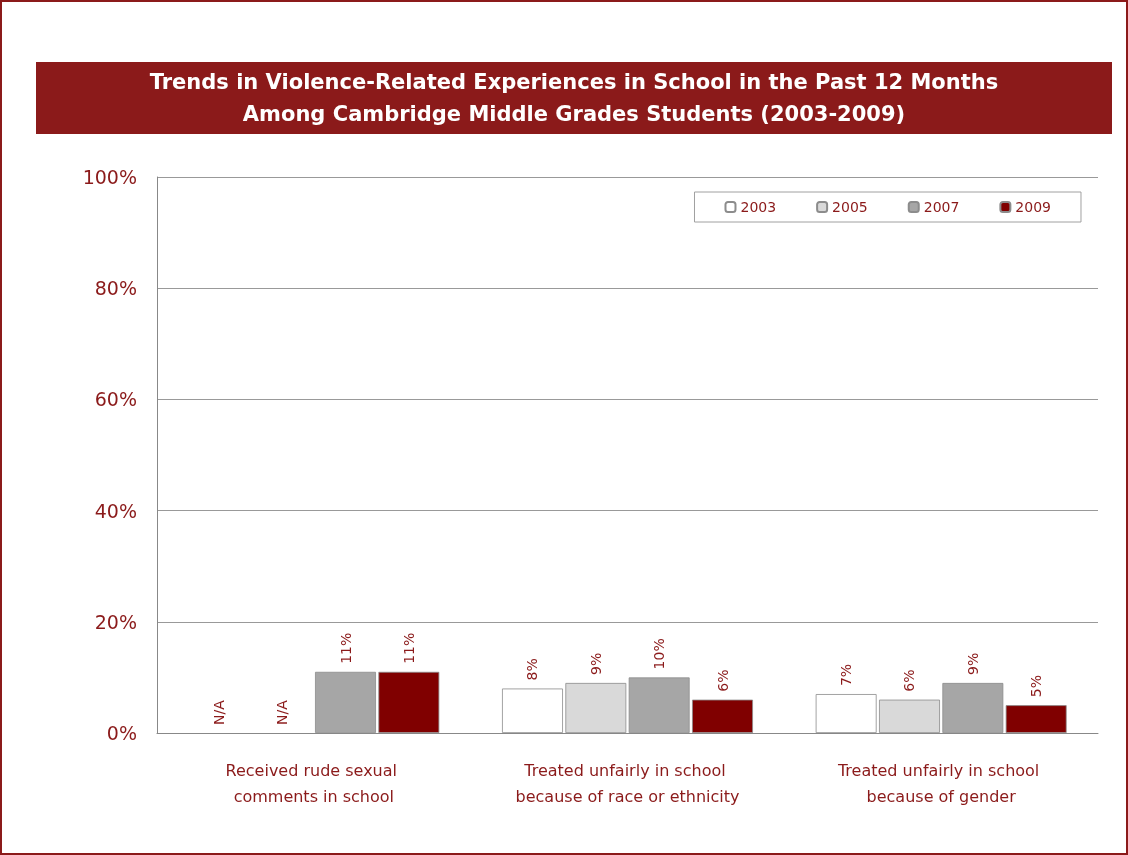 The height and width of the screenshot is (855, 1128). Describe the element at coordinates (1033, 207) in the screenshot. I see `legend-label: 2009` at that location.